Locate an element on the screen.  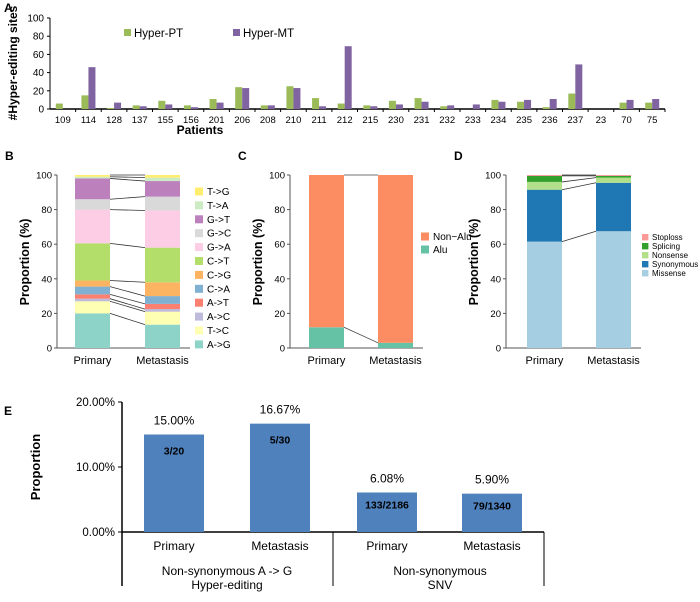
legend-label: Synonymous is located at coordinates (675, 264).